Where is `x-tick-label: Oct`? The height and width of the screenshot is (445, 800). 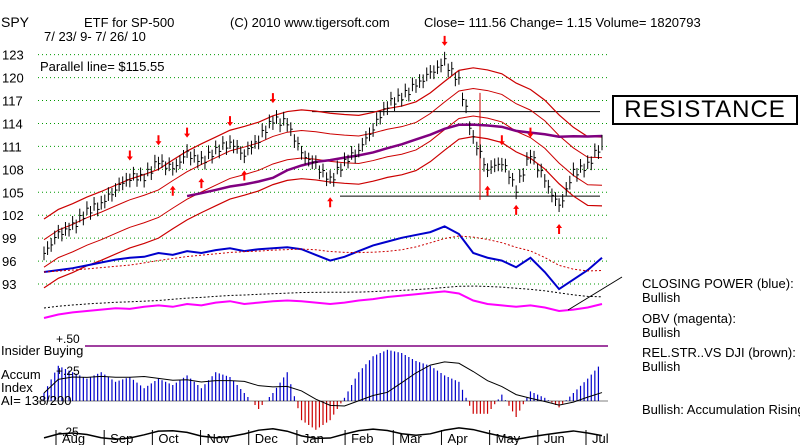
x-tick-label: Oct is located at coordinates (168, 438).